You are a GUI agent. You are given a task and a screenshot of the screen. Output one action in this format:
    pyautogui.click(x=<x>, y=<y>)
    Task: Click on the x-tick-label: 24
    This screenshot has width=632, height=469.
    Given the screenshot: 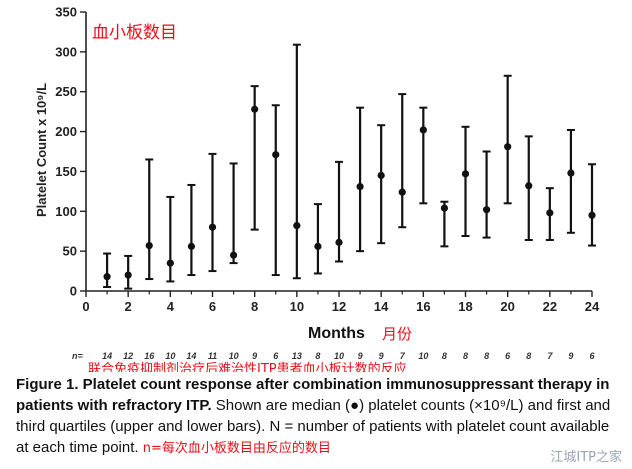 What is the action you would take?
    pyautogui.click(x=592, y=306)
    